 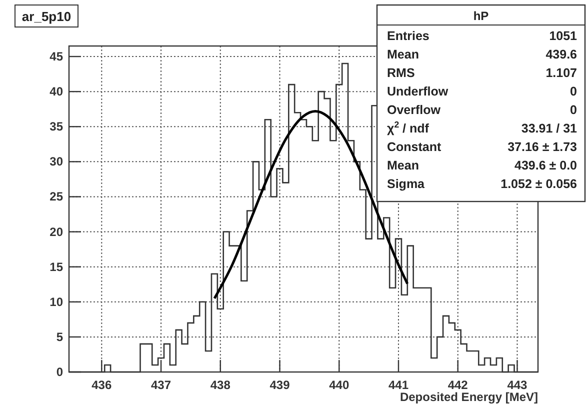 What do you see at coordinates (517, 385) in the screenshot?
I see `x-tick-label: 443` at bounding box center [517, 385].